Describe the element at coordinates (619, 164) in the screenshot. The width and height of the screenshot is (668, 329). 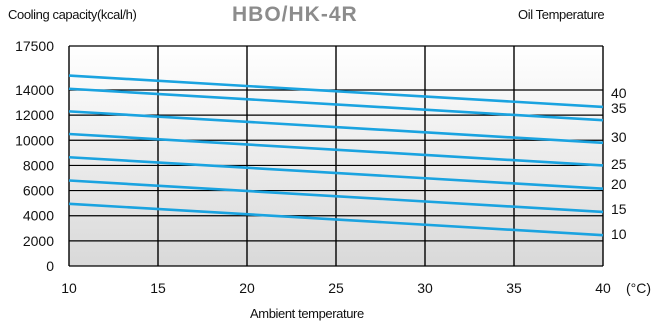
I see `series-label-25: 25` at that location.